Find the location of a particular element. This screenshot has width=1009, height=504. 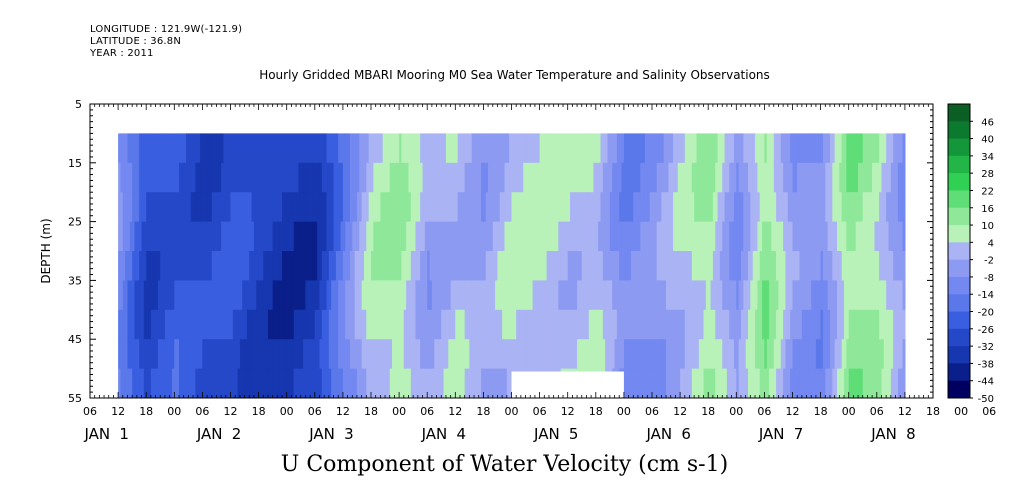

colorbar-label: -2 is located at coordinates (989, 261).